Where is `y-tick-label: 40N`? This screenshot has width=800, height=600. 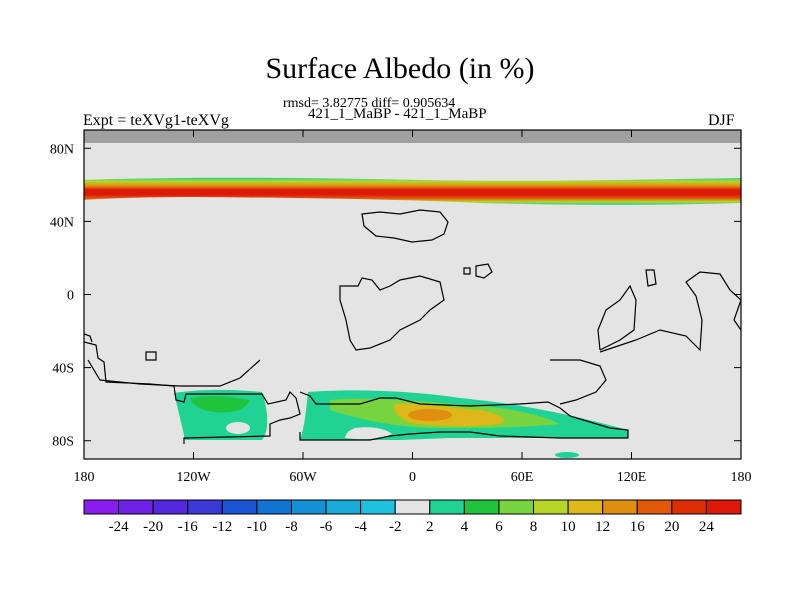
y-tick-label: 40N is located at coordinates (62, 222).